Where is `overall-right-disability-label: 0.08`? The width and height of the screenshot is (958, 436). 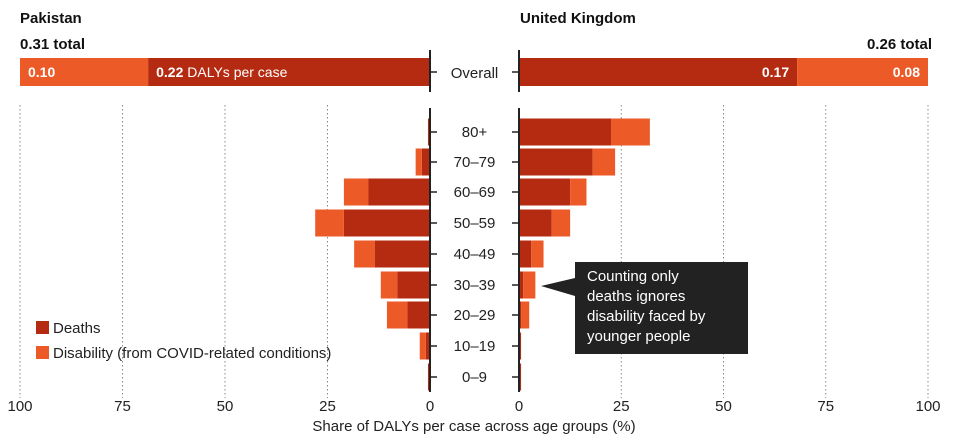 overall-right-disability-label: 0.08 is located at coordinates (906, 72).